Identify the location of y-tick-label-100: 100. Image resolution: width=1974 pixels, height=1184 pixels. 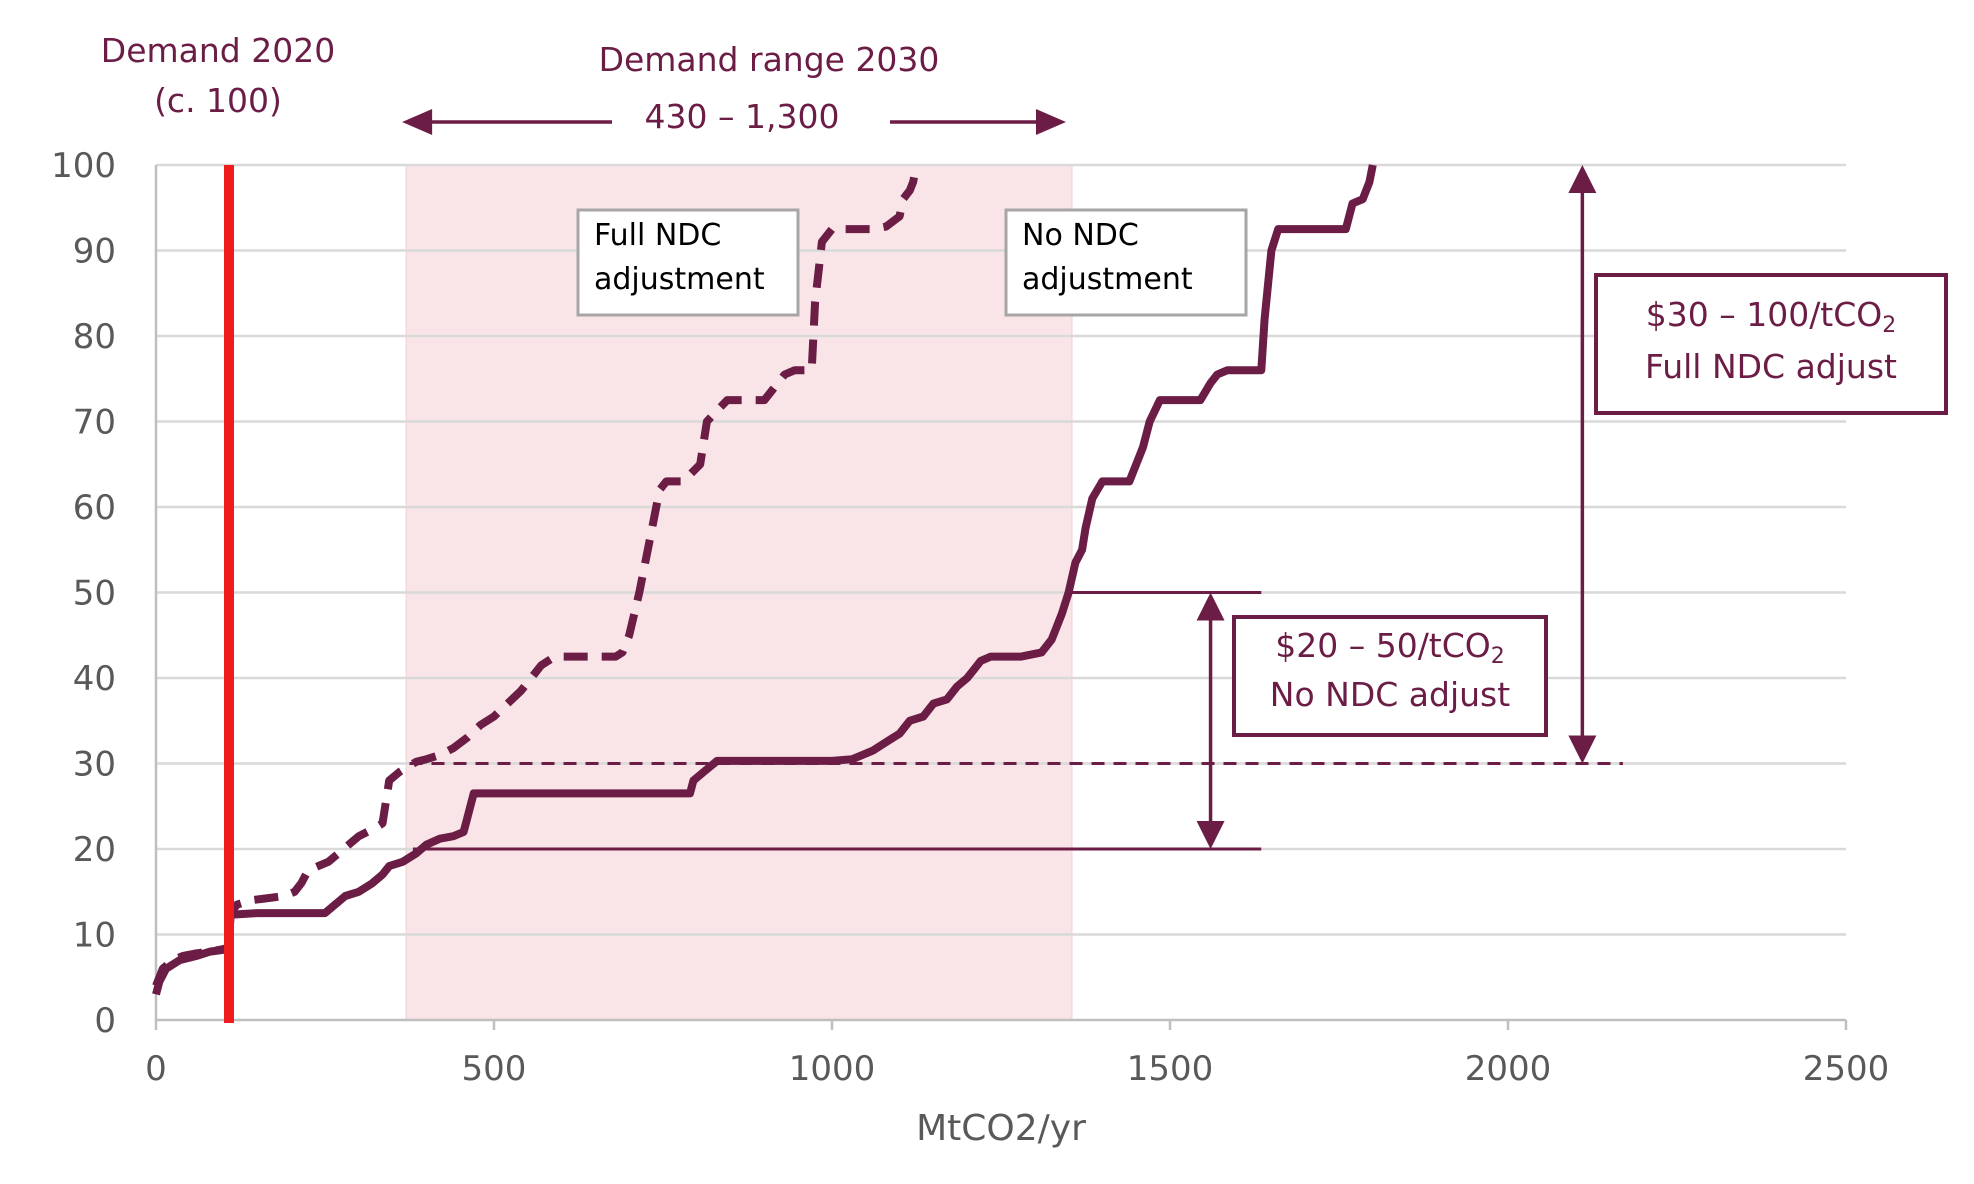
(83, 166).